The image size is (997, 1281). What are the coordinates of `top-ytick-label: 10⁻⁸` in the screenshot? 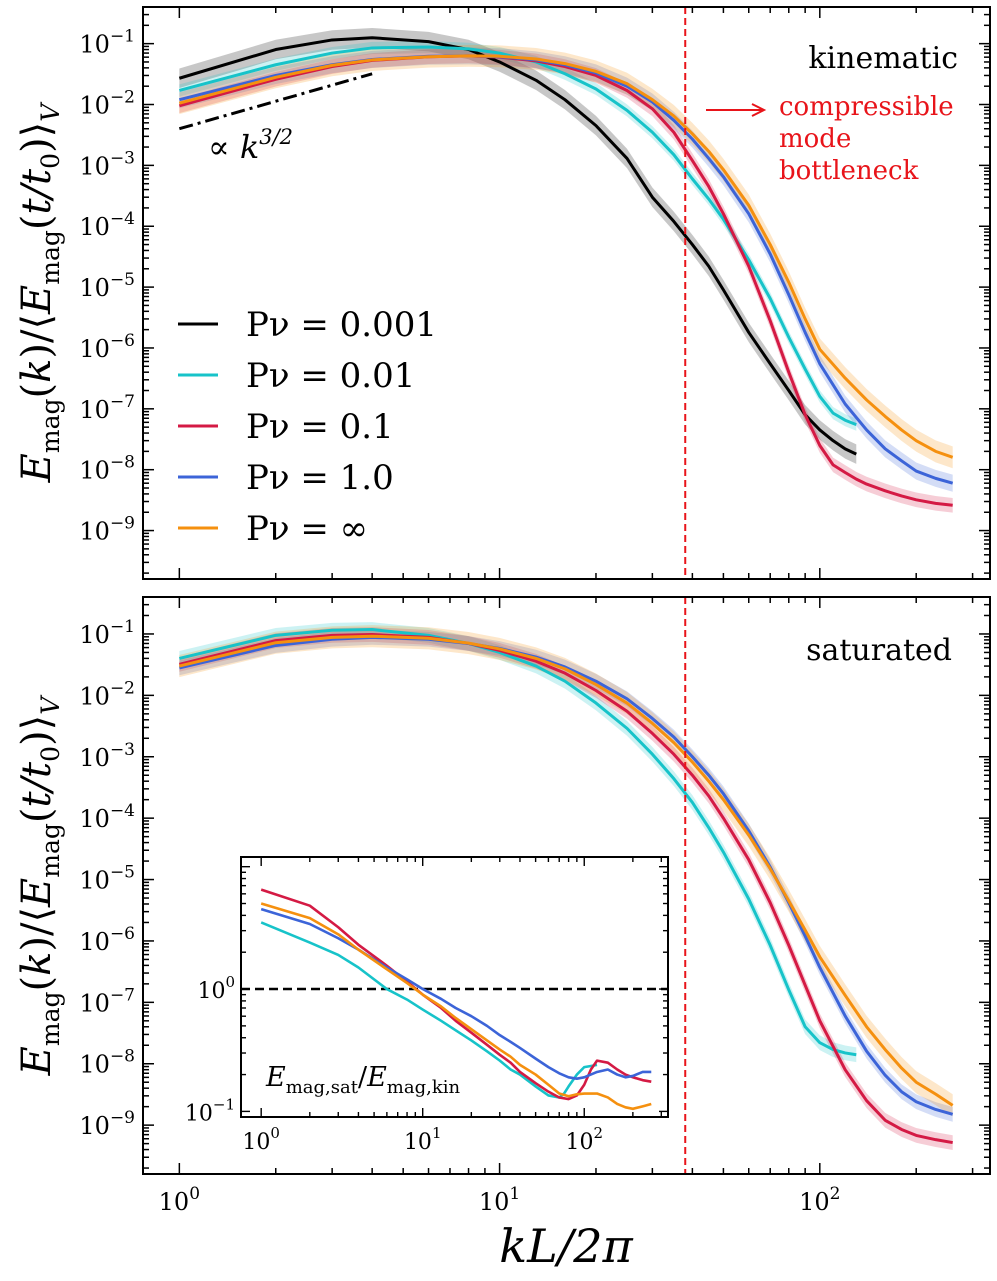 It's located at (107, 469).